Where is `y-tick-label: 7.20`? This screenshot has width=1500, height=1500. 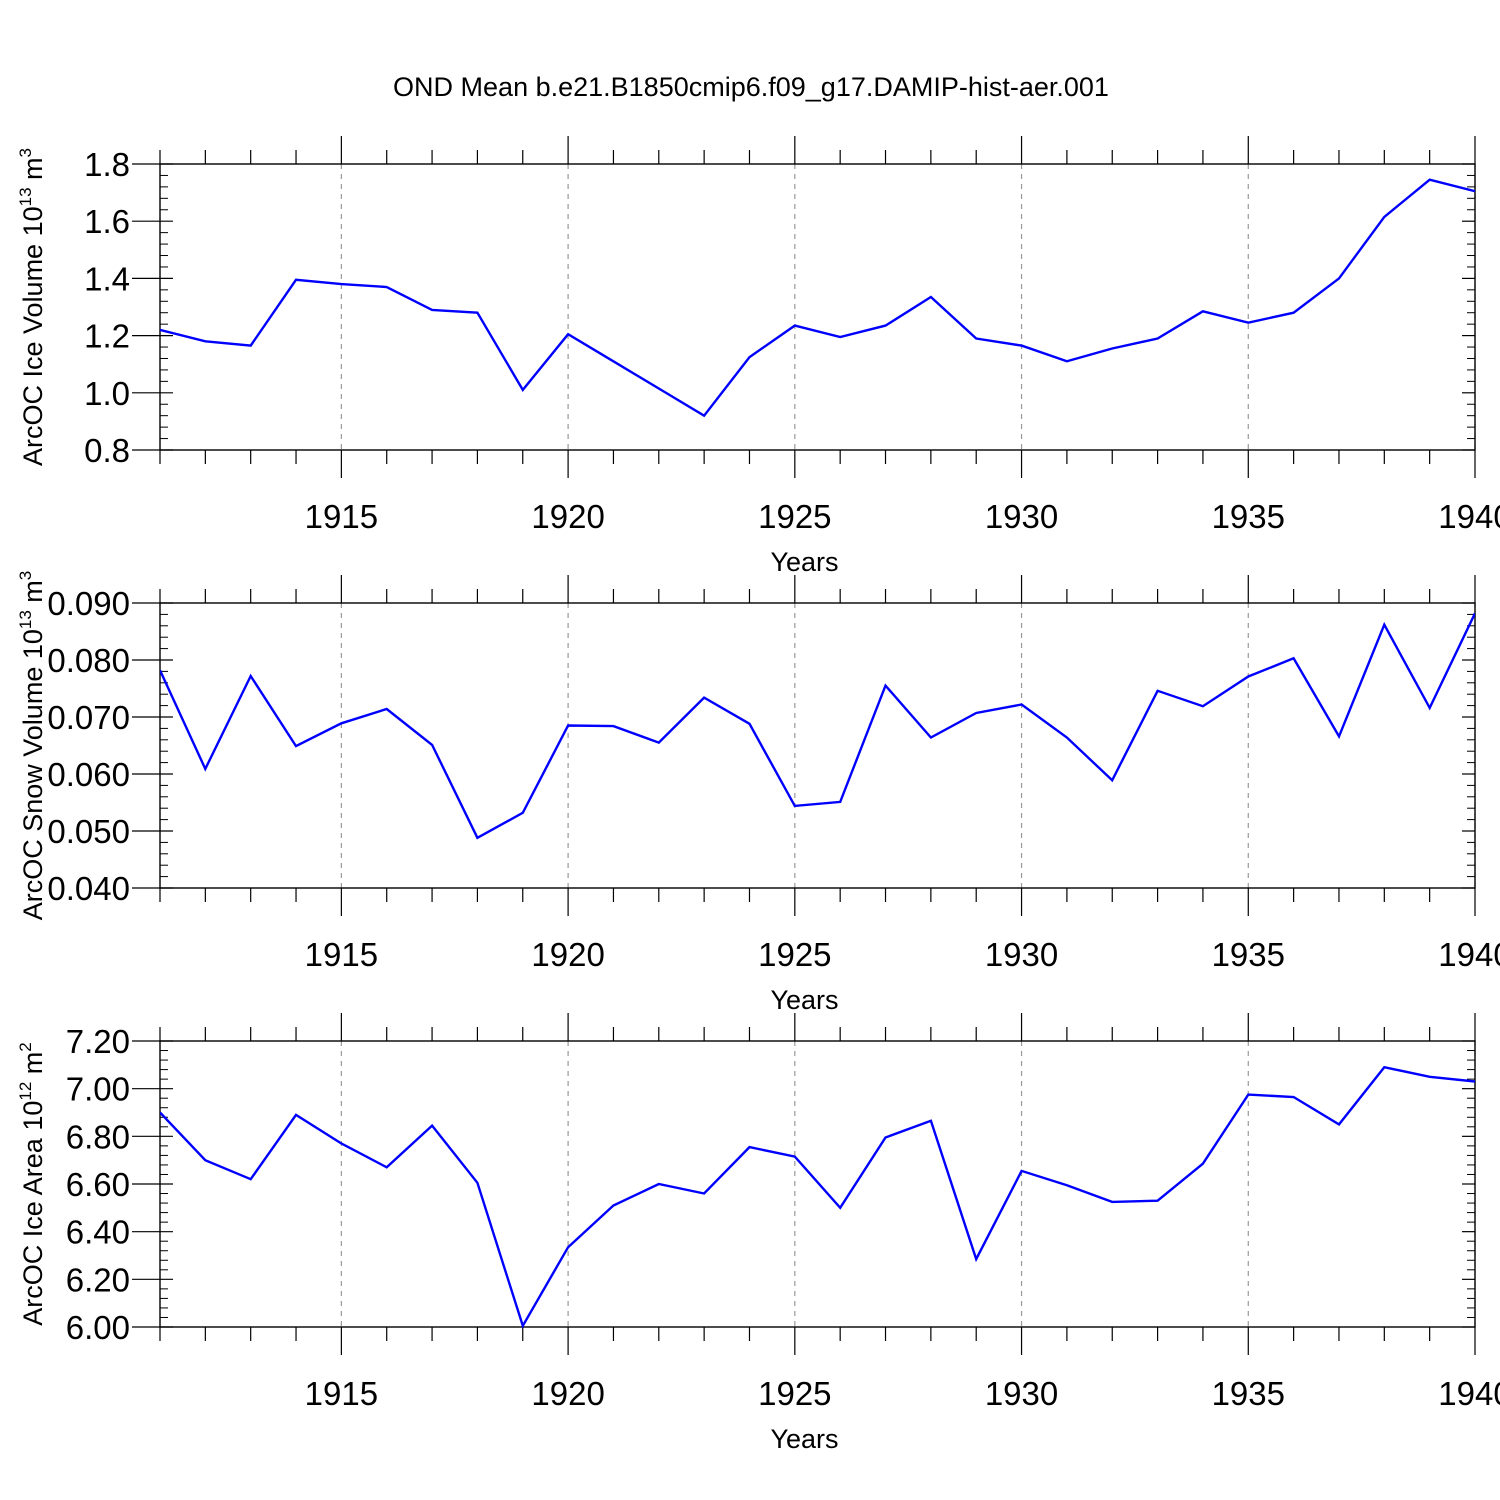 y-tick-label: 7.20 is located at coordinates (98, 1041).